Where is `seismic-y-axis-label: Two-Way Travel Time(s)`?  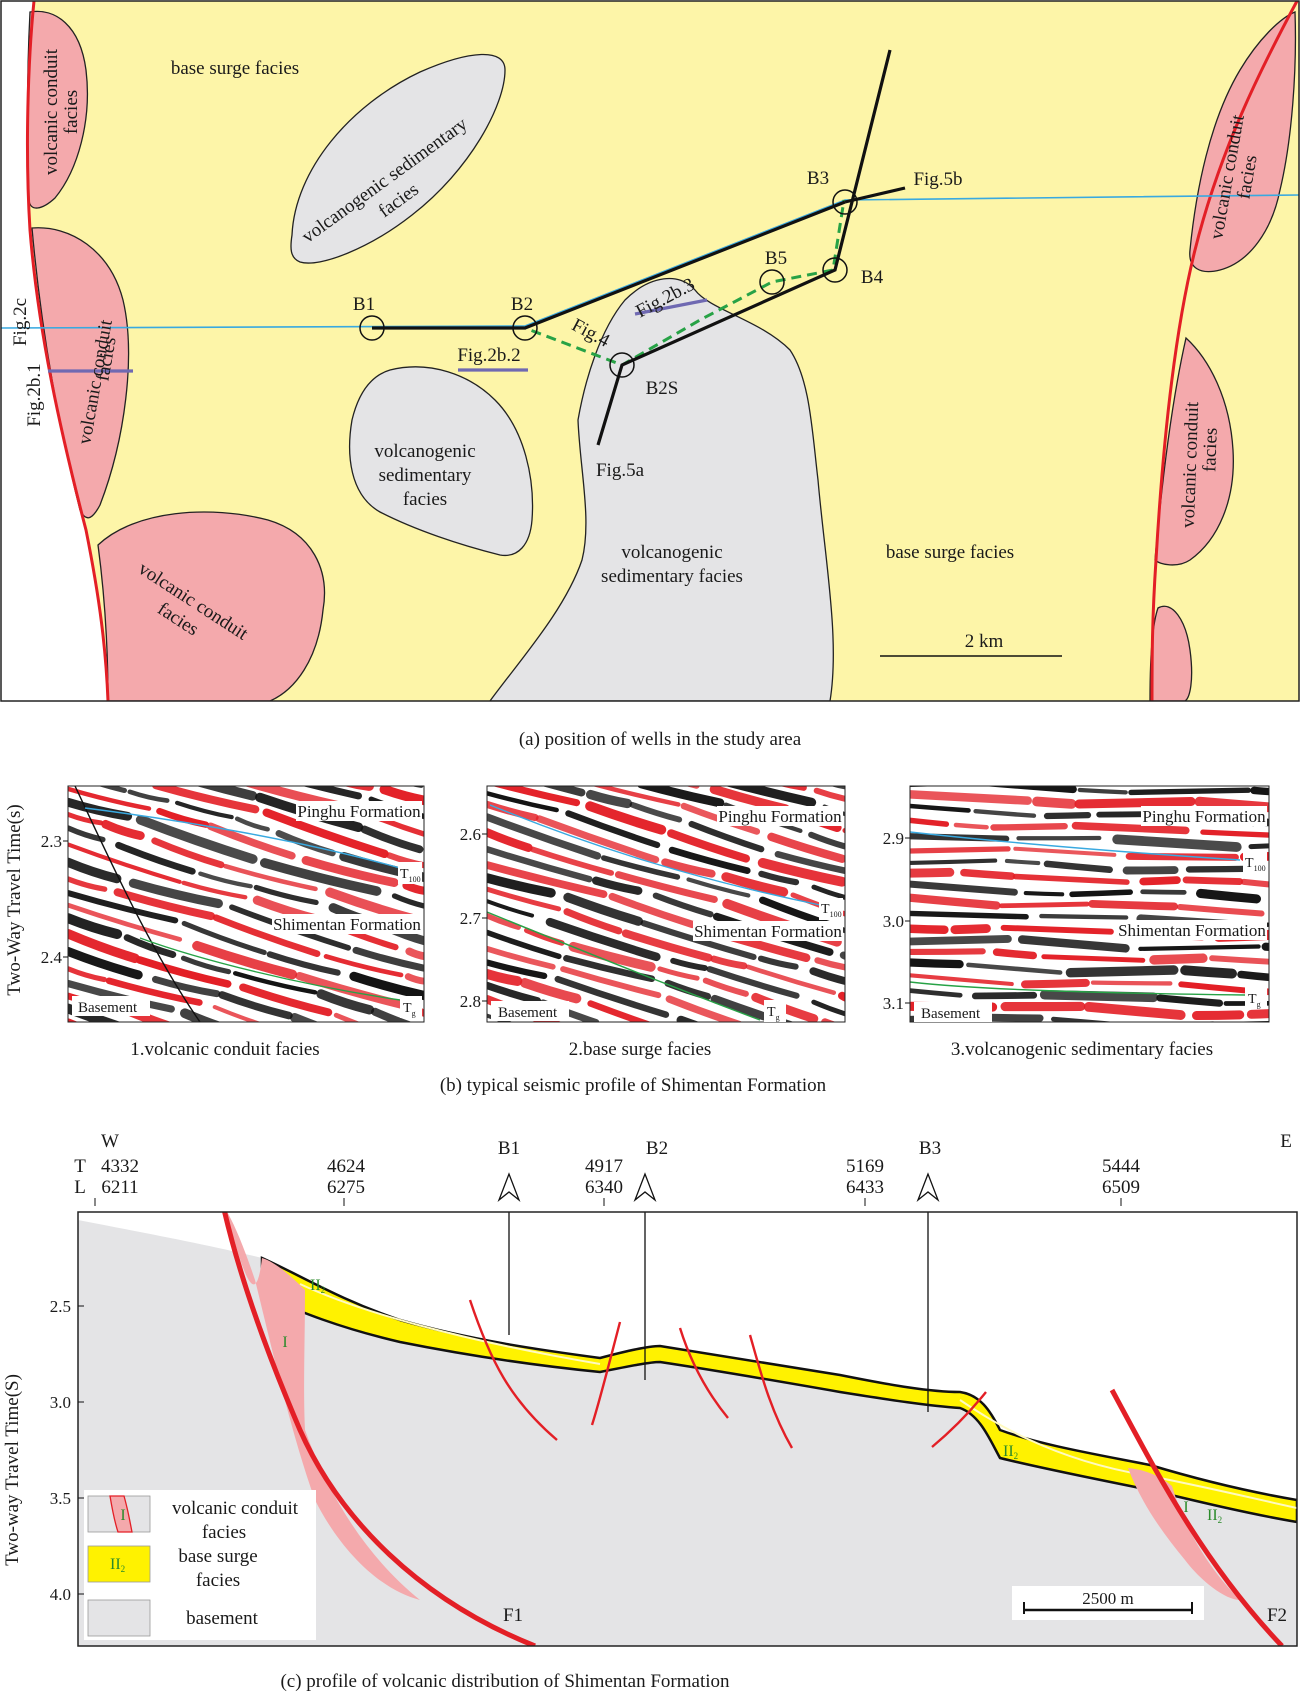
seismic-y-axis-label: Two-Way Travel Time(s) is located at coordinates (14, 899).